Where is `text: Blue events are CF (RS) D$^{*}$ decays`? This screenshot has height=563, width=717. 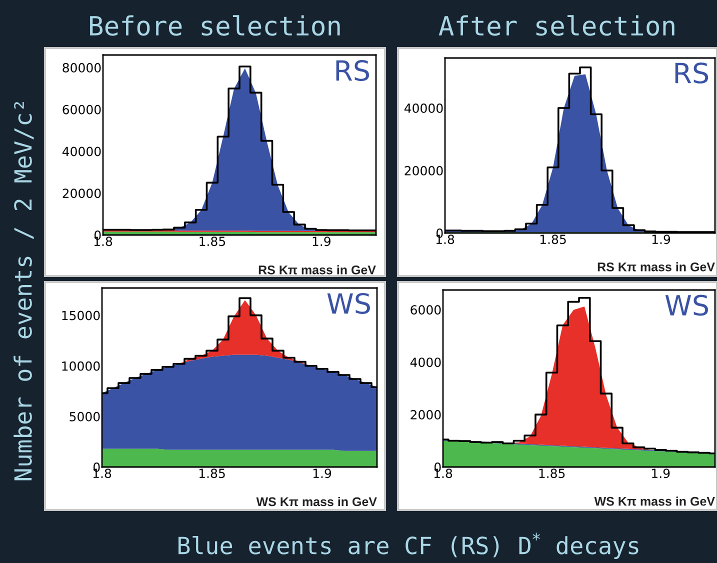 text: Blue events are CF (RS) D$^{*}$ decays is located at coordinates (408, 545).